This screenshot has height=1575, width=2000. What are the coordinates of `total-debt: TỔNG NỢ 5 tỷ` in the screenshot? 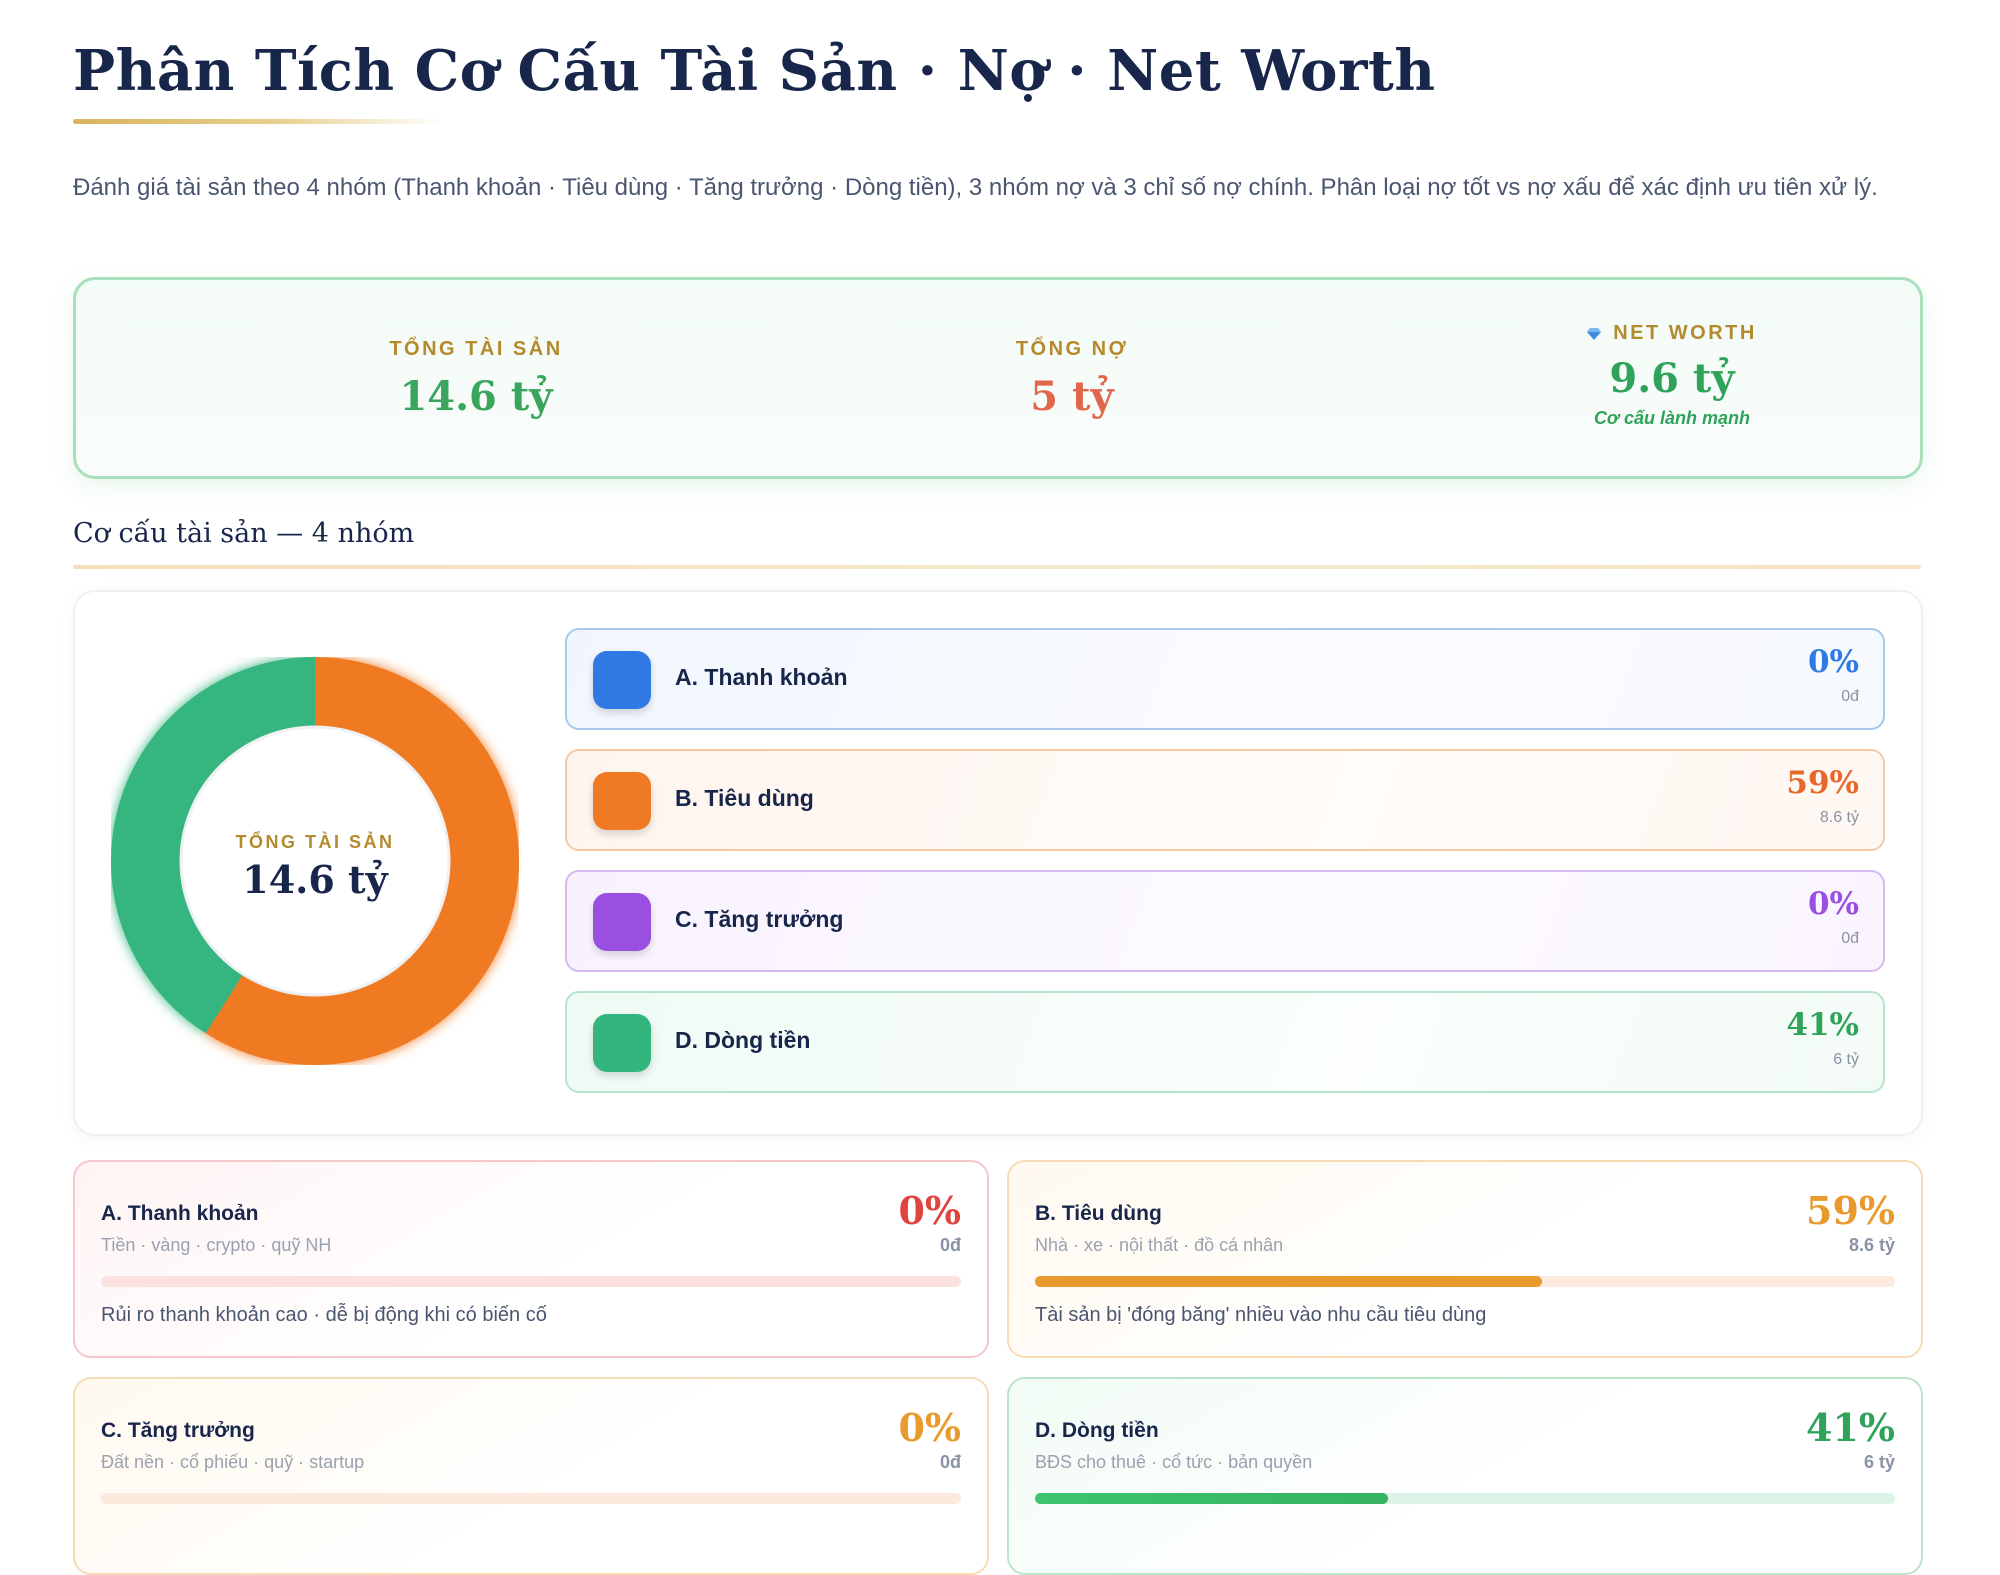 It's located at (1072, 378).